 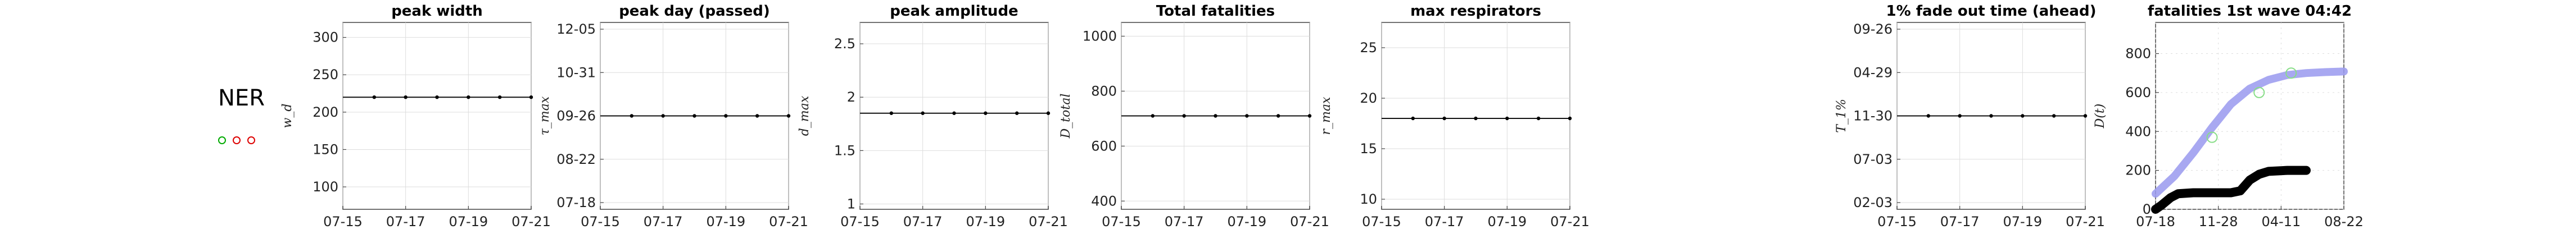 I want to click on chart-title: peak amplitude, so click(x=954, y=11).